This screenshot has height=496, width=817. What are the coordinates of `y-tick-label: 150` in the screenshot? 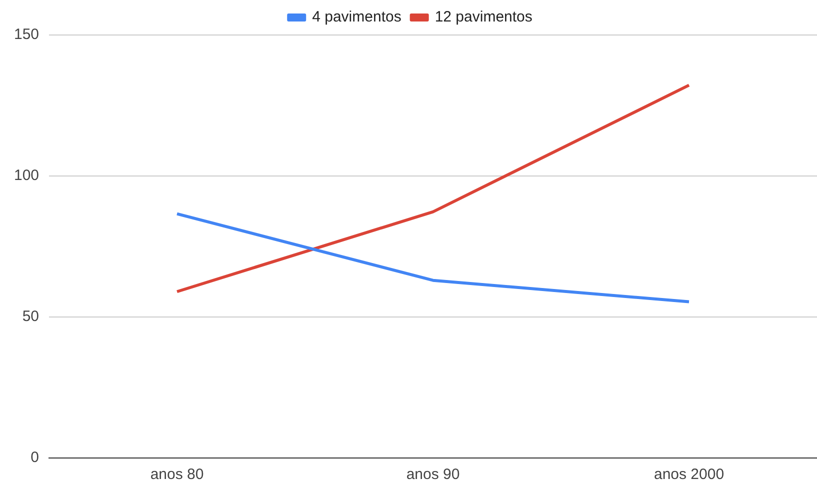 It's located at (27, 35).